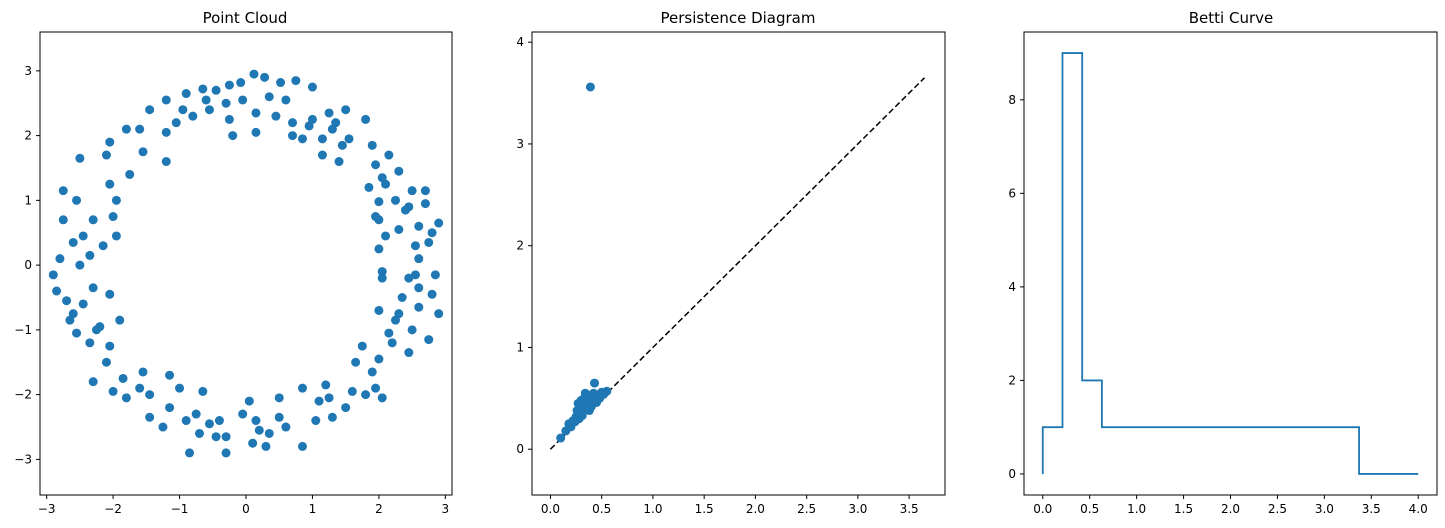 This screenshot has height=528, width=1445. Describe the element at coordinates (520, 347) in the screenshot. I see `persistence-diagram-ytick-label: 1` at that location.